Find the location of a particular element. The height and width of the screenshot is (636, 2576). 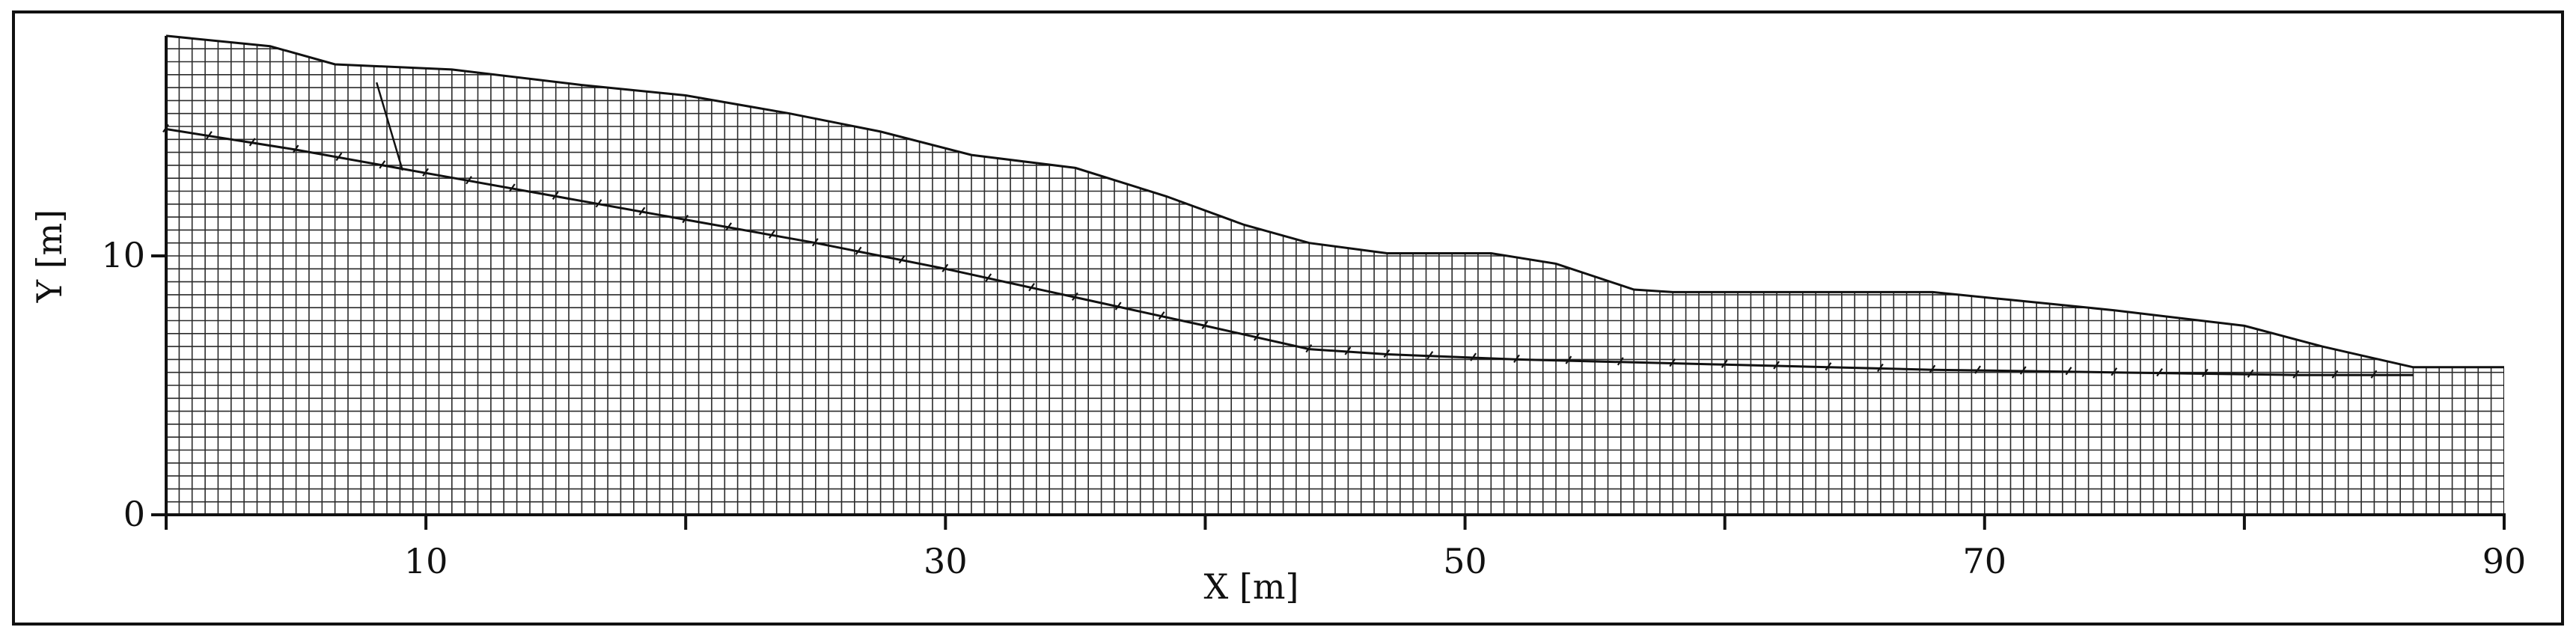

y-axis-label: Y [m] is located at coordinates (49, 257).